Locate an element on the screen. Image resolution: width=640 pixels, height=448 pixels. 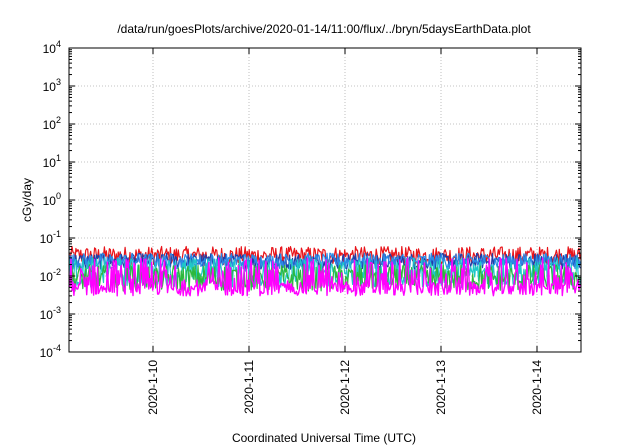
y-tick-label: 10⁻² is located at coordinates (50, 275).